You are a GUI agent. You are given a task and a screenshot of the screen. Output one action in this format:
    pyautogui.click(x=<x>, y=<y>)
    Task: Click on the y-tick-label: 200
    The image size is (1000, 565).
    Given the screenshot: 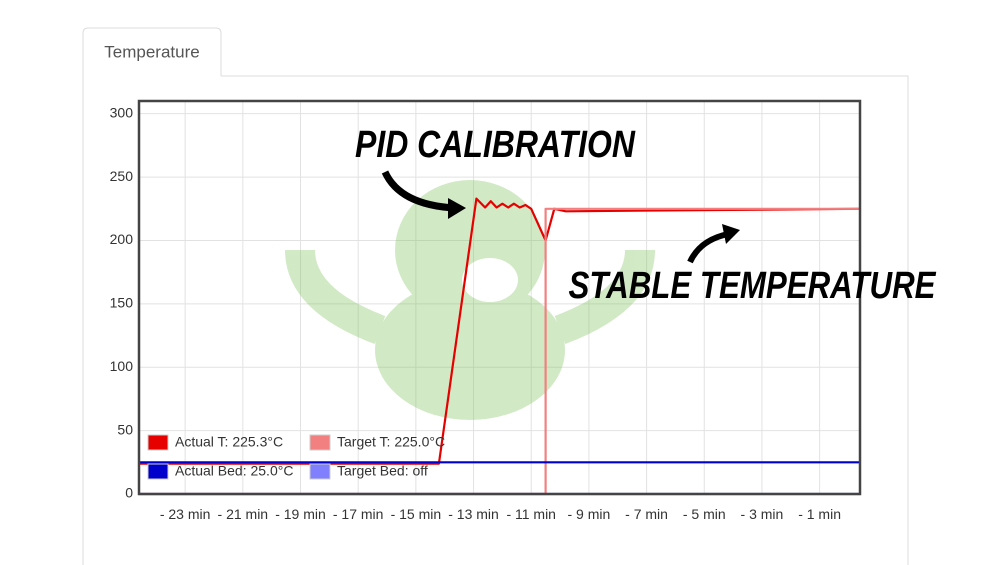 What is the action you would take?
    pyautogui.click(x=122, y=239)
    